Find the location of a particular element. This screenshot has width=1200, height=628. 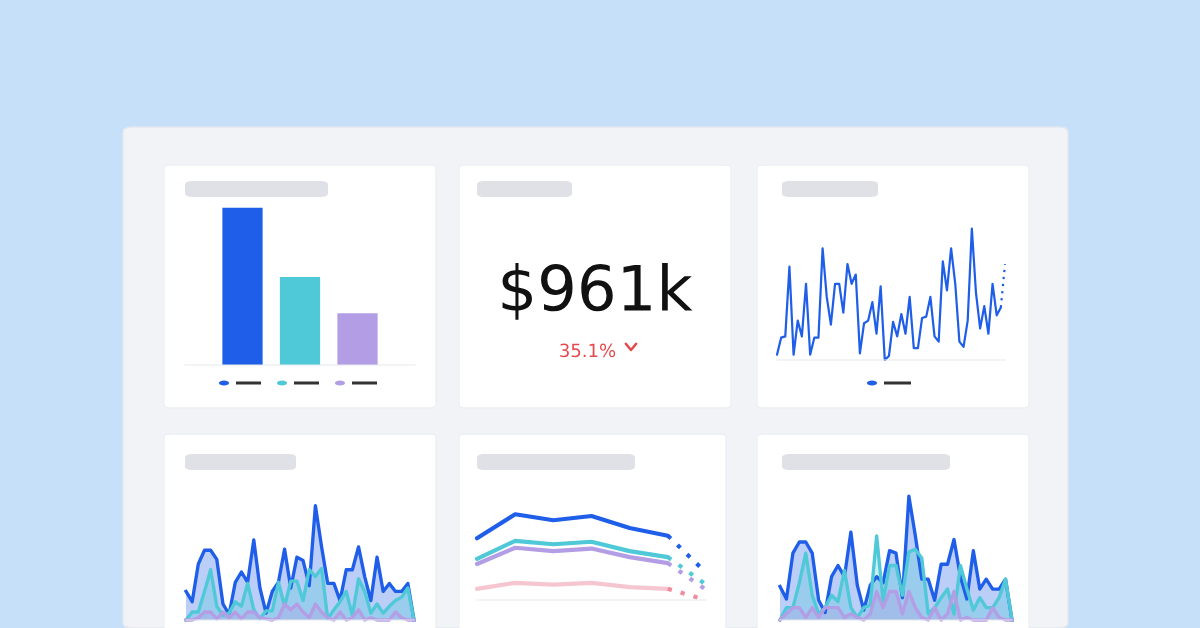

text: $961k is located at coordinates (597, 291).